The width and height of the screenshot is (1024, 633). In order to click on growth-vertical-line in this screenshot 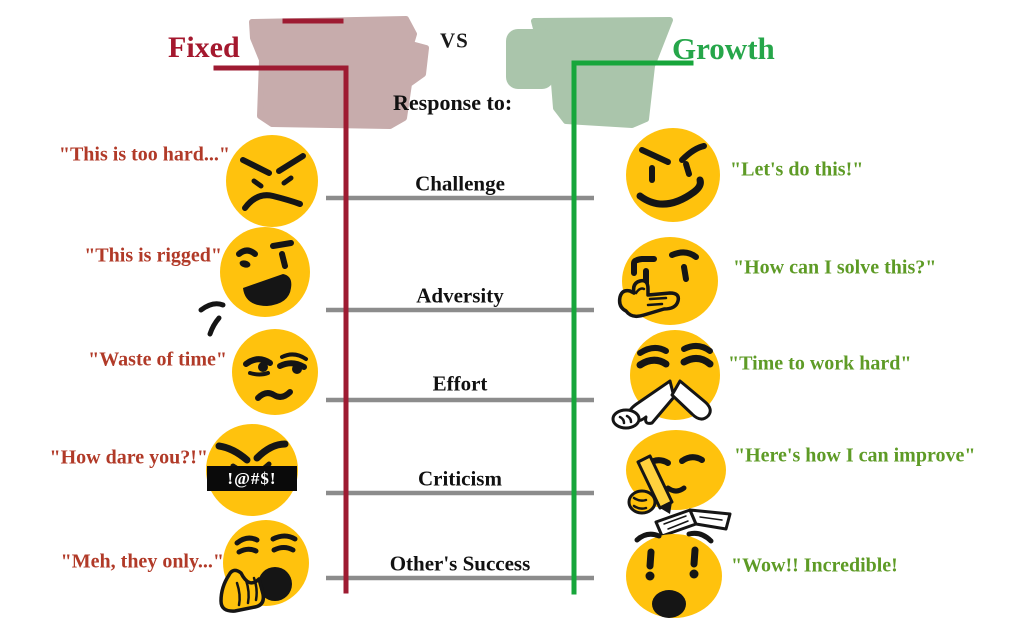, I will do `click(632, 327)`.